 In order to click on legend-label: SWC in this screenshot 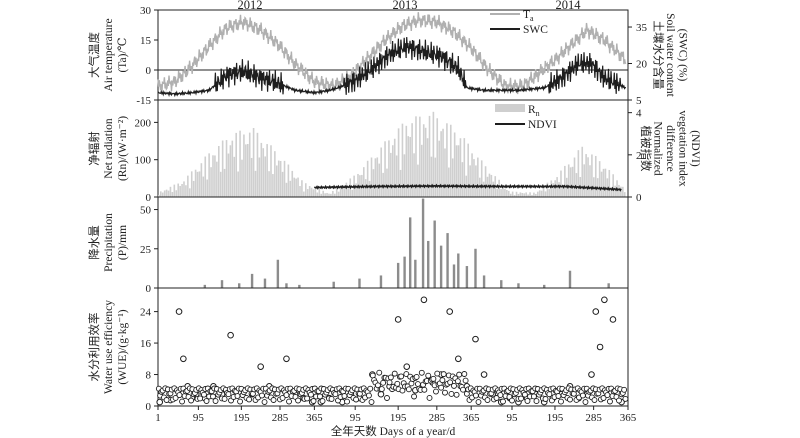, I will do `click(535, 30)`.